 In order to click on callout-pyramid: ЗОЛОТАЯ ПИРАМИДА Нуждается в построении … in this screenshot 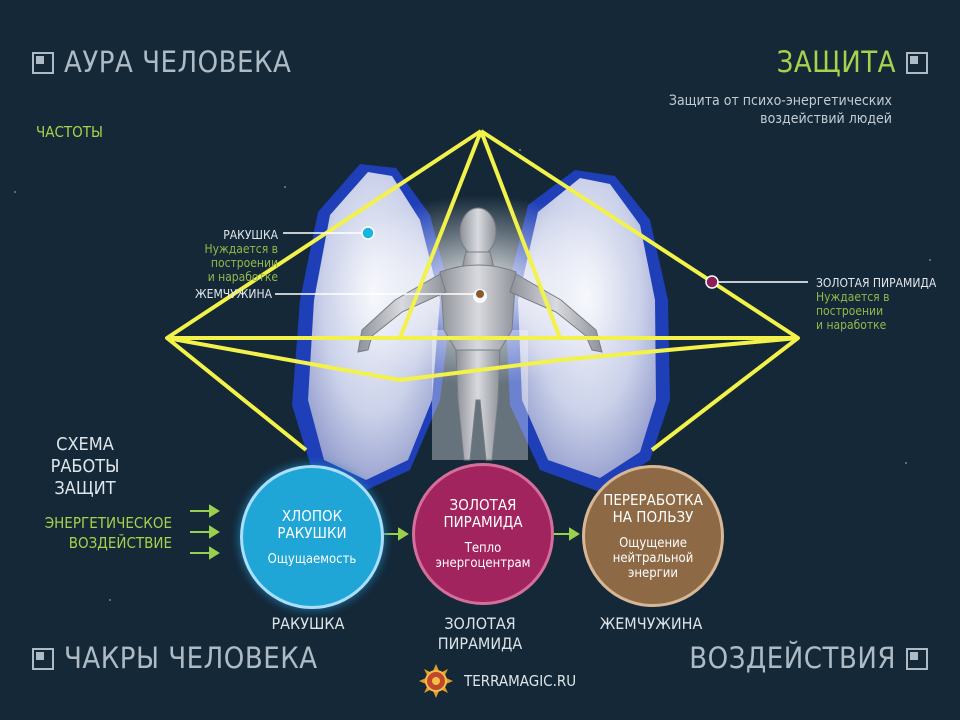, I will do `click(886, 304)`.